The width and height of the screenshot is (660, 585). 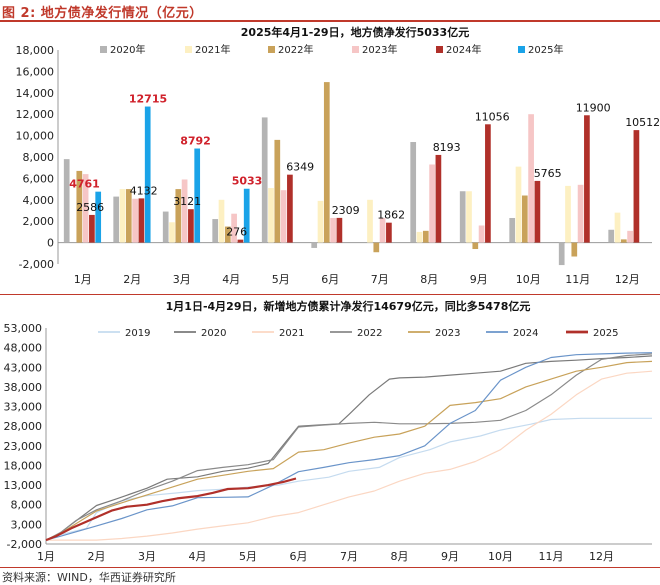 What do you see at coordinates (281, 279) in the screenshot?
I see `x-tick-label: 5月` at bounding box center [281, 279].